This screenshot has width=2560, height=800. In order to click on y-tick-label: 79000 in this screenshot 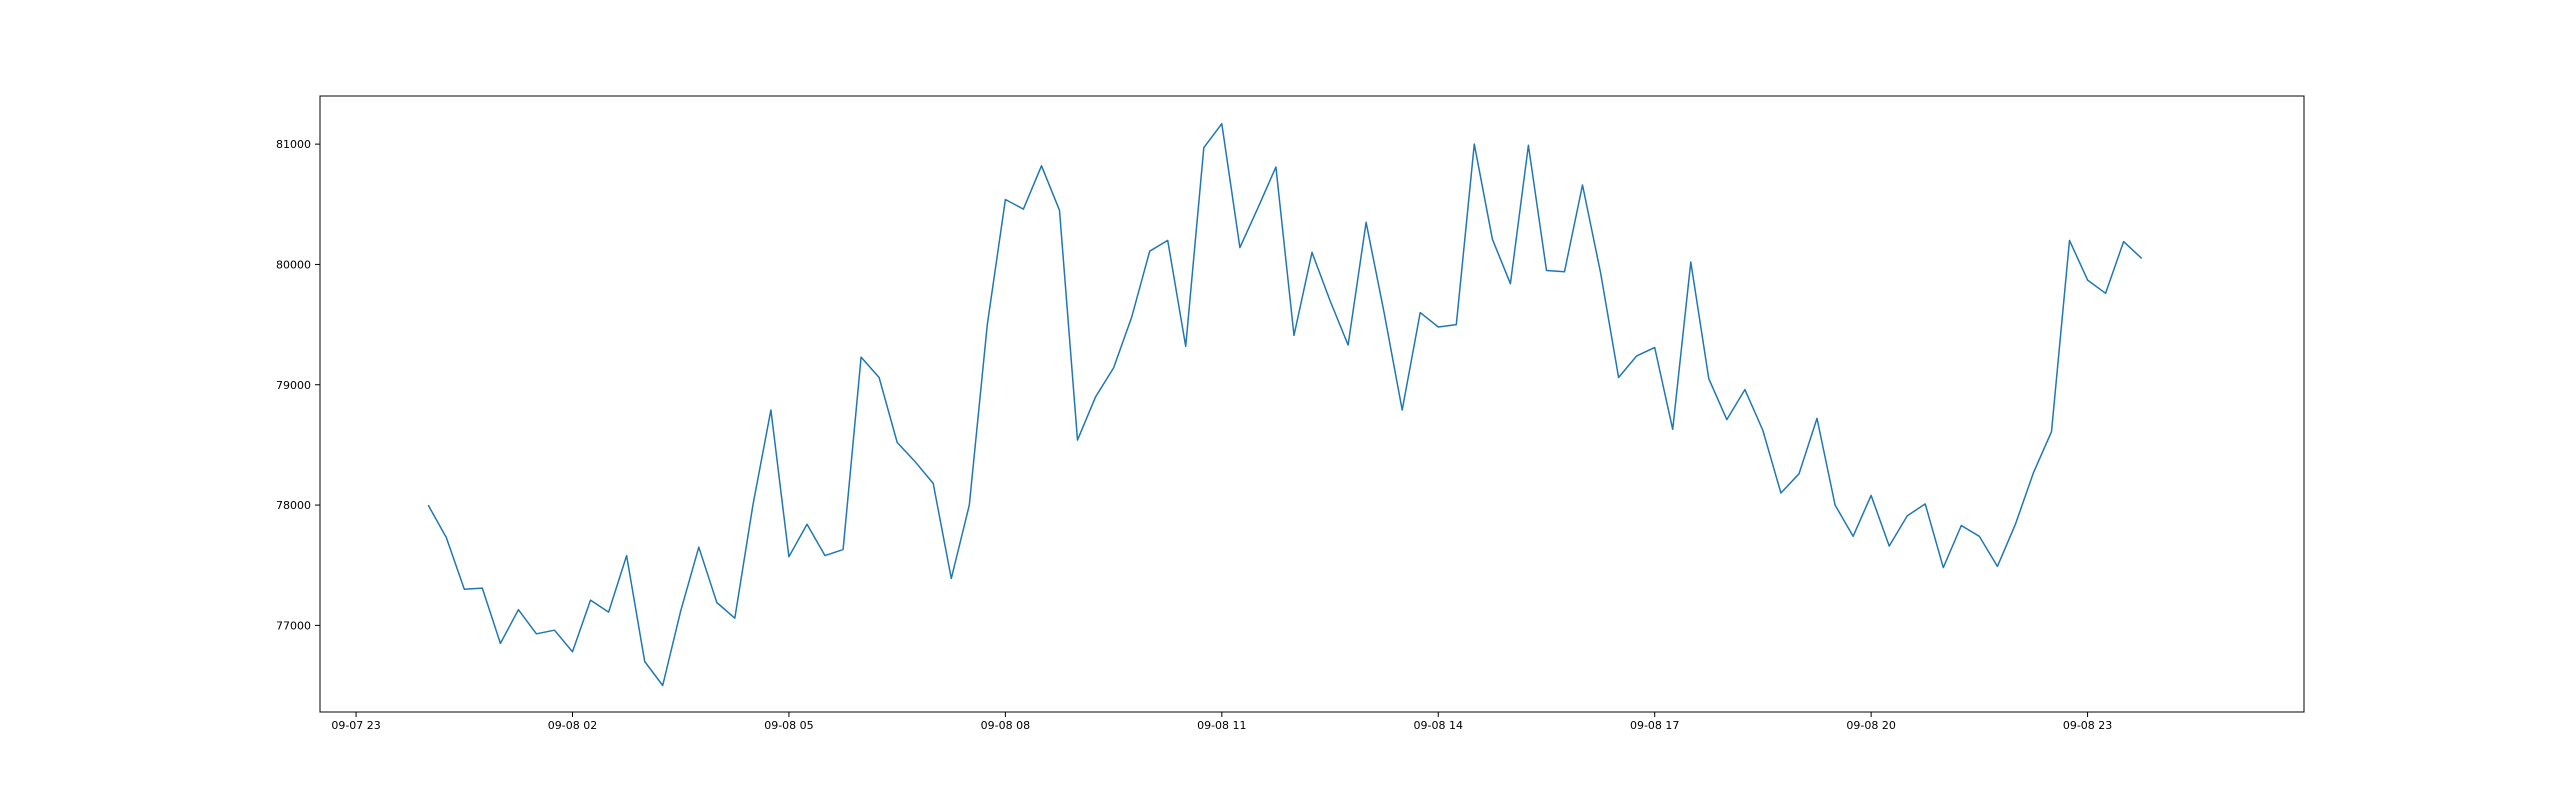, I will do `click(293, 385)`.